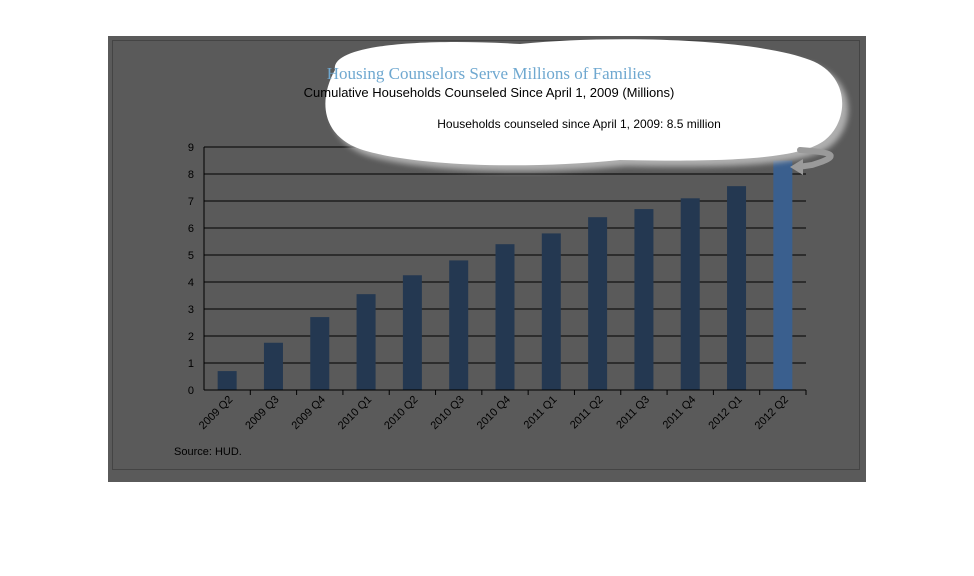  What do you see at coordinates (191, 175) in the screenshot?
I see `y-tick-label: 8` at bounding box center [191, 175].